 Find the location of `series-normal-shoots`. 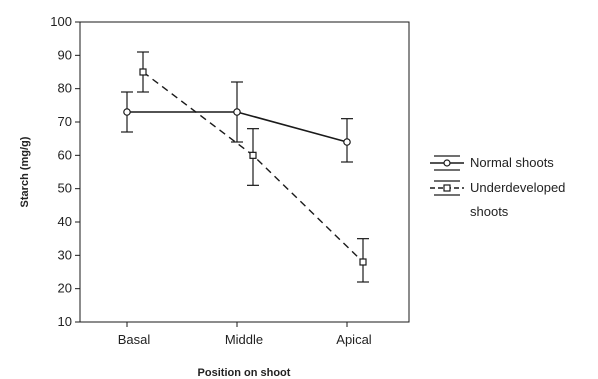

series-normal-shoots is located at coordinates (237, 122).